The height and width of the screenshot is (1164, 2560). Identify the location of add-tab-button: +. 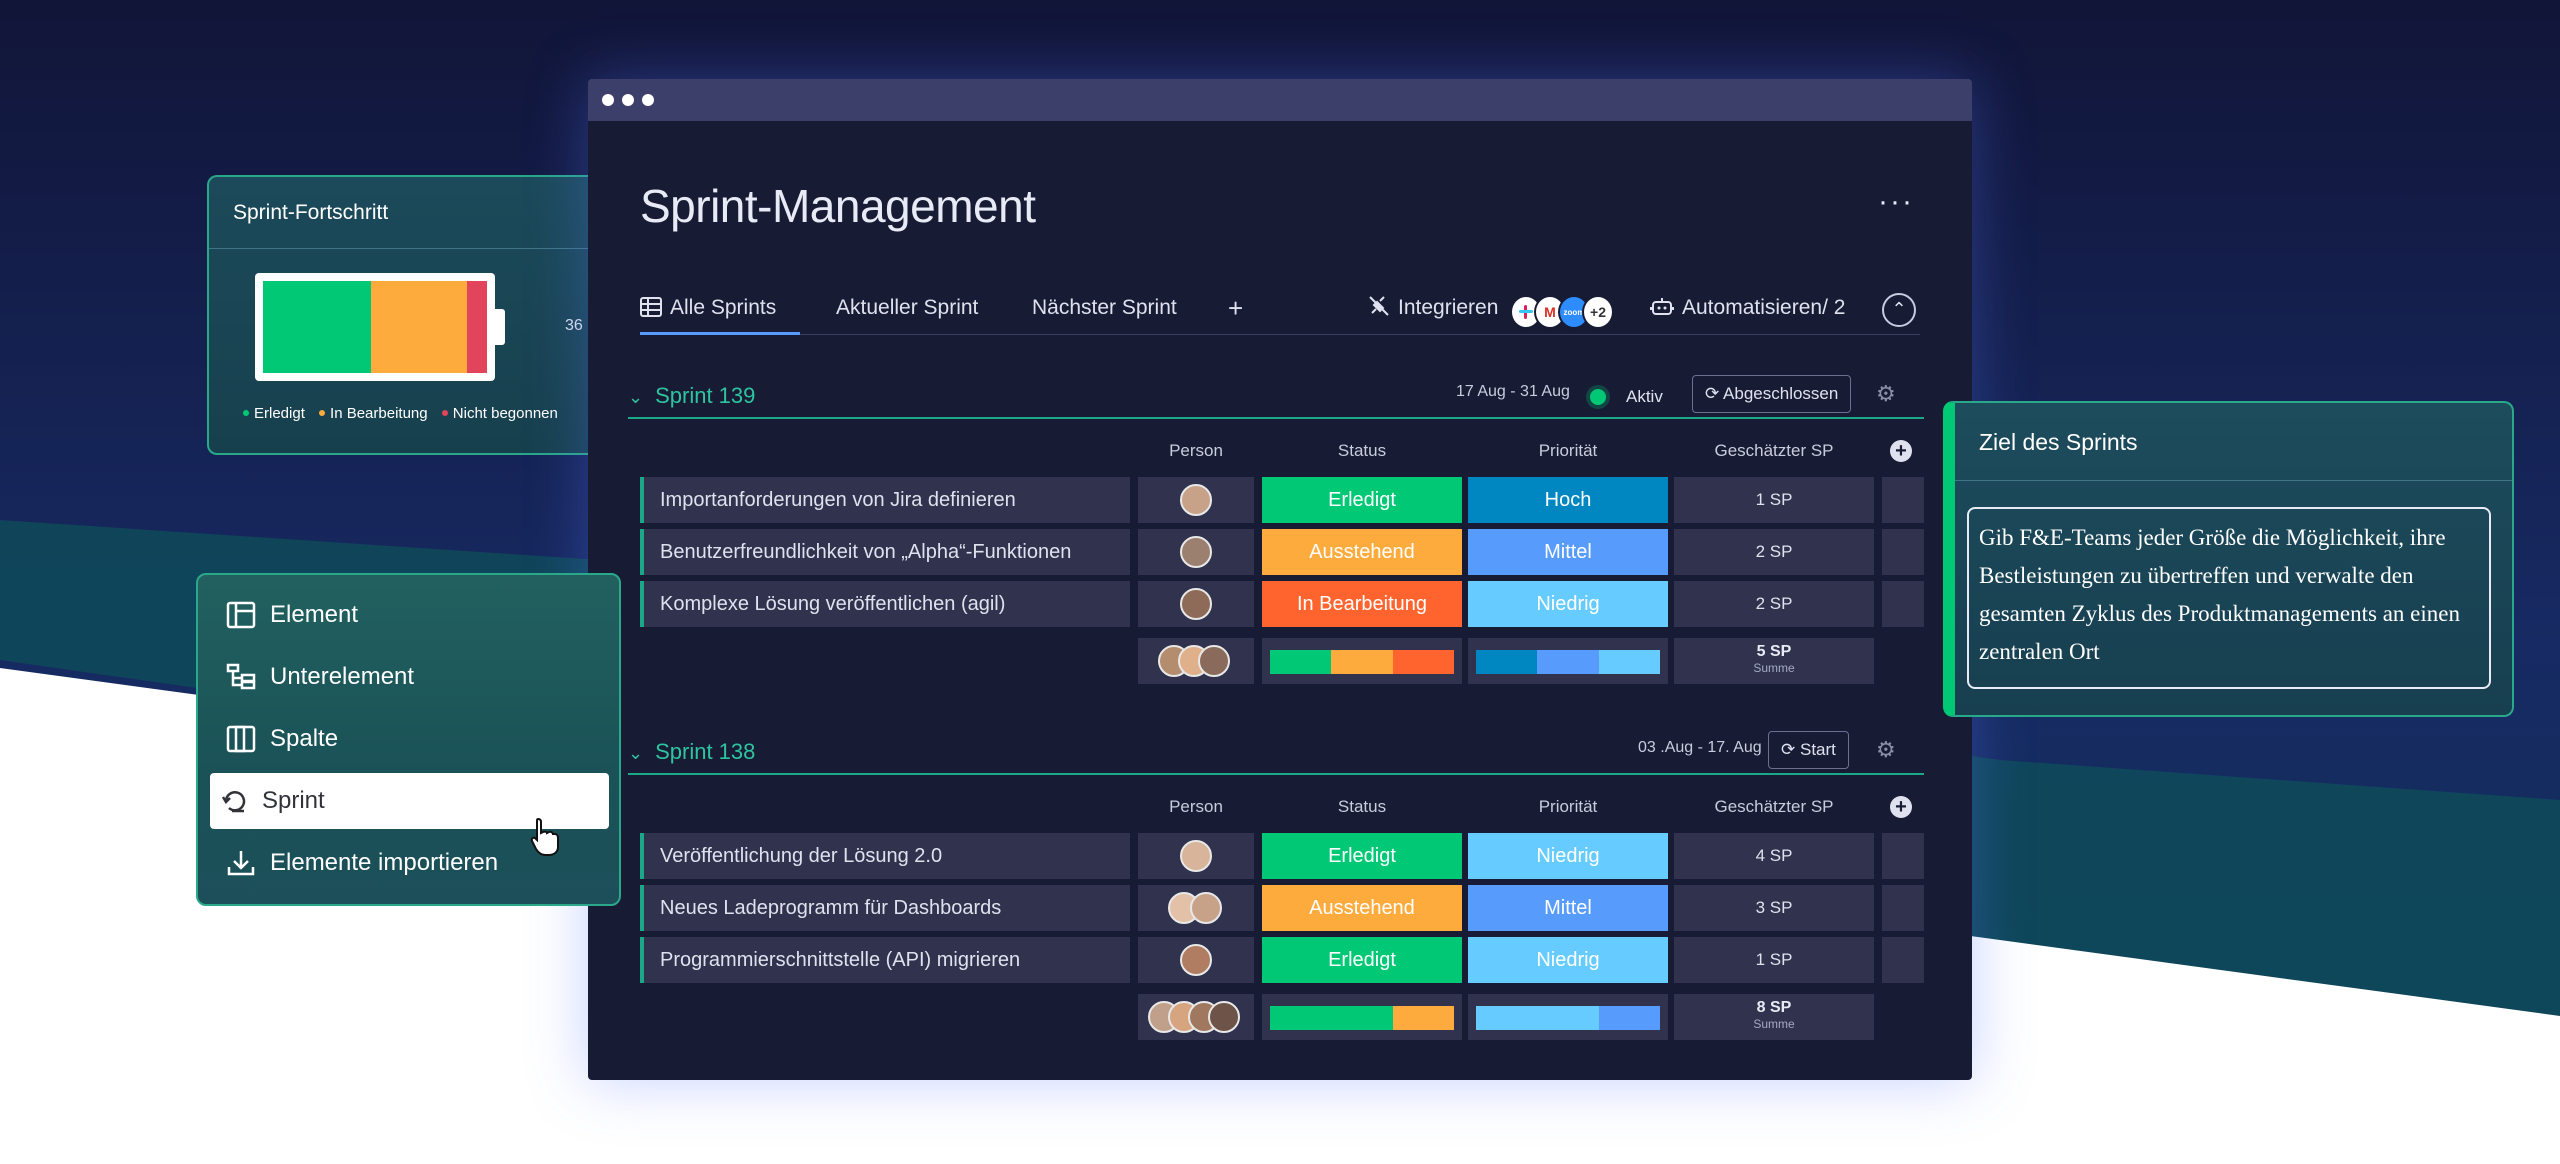
(1236, 308).